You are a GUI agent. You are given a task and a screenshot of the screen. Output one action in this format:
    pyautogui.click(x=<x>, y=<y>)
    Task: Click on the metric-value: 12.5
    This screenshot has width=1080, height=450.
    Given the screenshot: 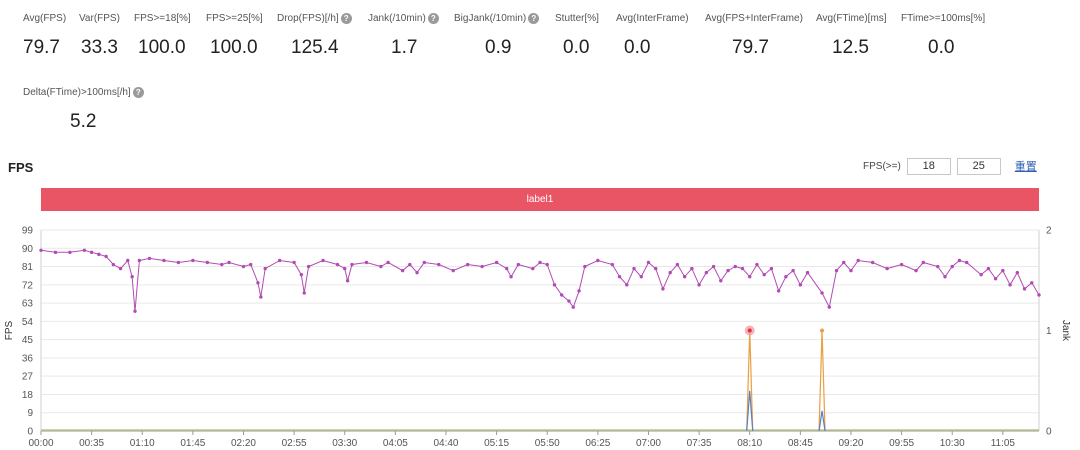 What is the action you would take?
    pyautogui.click(x=850, y=47)
    